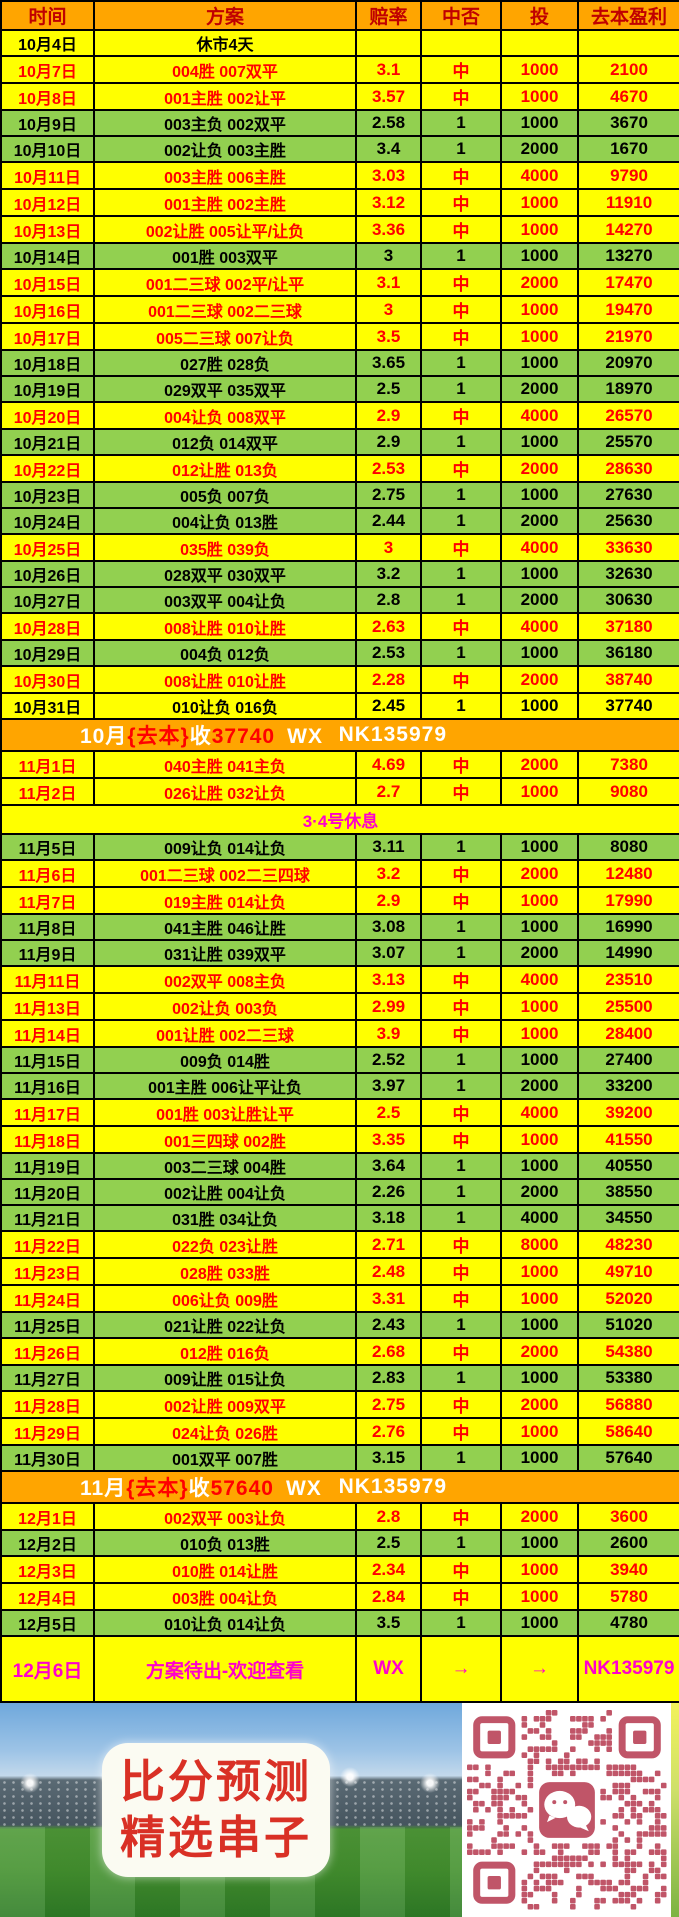  What do you see at coordinates (339, 468) in the screenshot?
I see `table-row: 10月22日 012让胜 013负 2.53 中 2000 28630` at bounding box center [339, 468].